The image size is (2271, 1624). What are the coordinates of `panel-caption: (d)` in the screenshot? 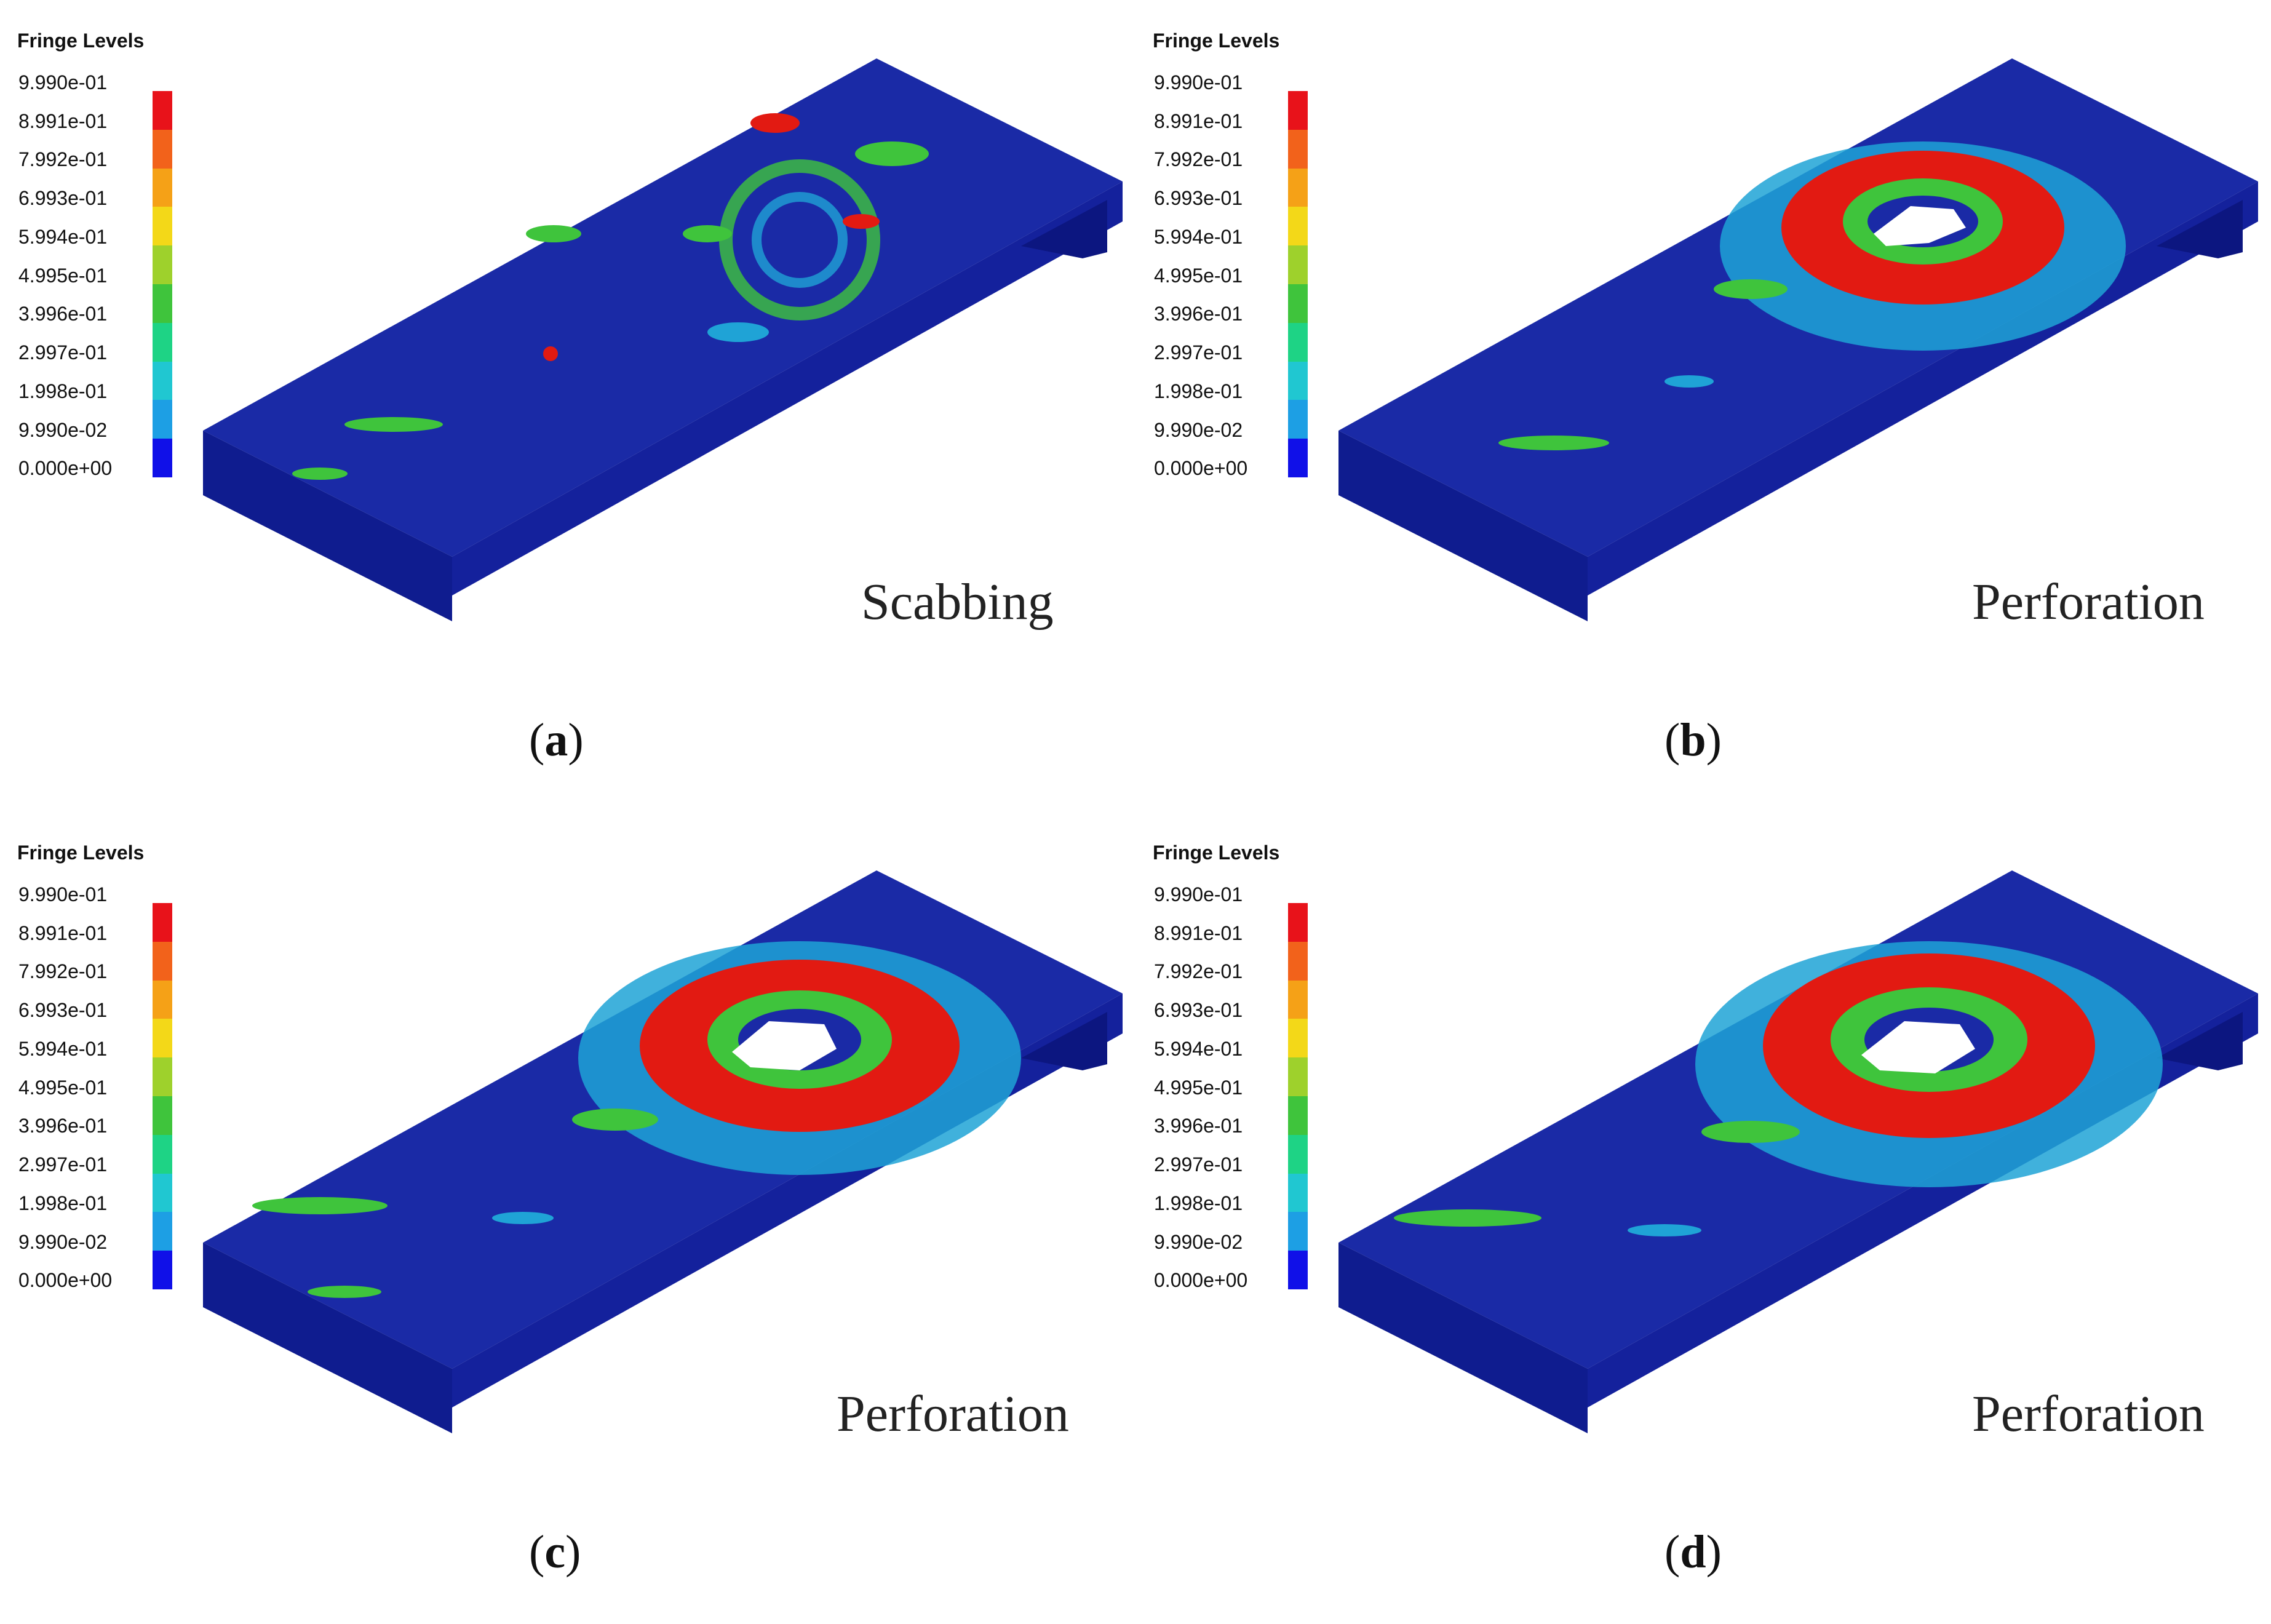 It's located at (1693, 1552).